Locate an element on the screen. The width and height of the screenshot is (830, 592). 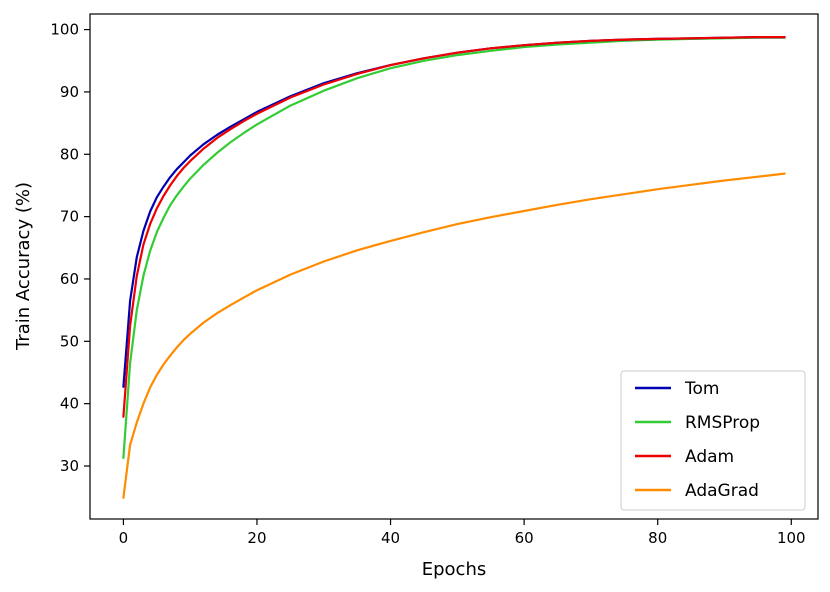
x-tick-label: 100 is located at coordinates (791, 538).